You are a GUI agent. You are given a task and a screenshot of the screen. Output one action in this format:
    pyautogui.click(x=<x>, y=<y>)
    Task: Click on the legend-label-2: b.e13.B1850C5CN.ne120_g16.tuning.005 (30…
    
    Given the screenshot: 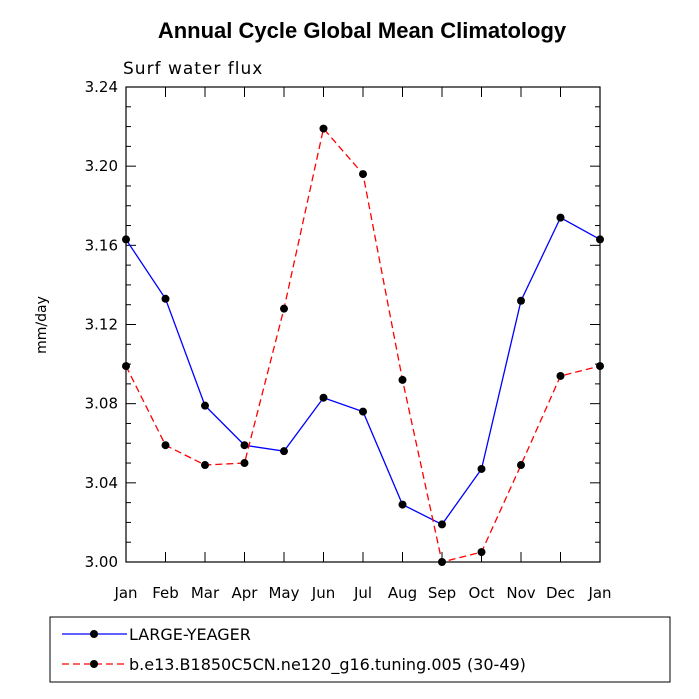 What is the action you would take?
    pyautogui.click(x=327, y=665)
    